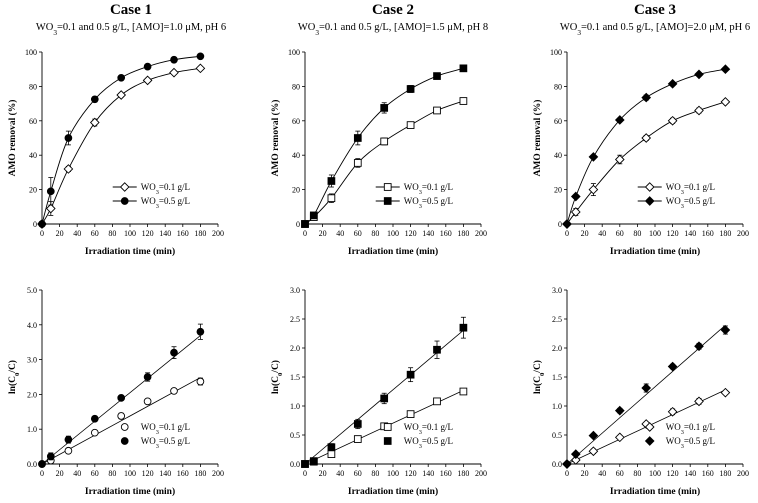 The image size is (758, 503). What do you see at coordinates (558, 86) in the screenshot?
I see `y-tick-label: 80` at bounding box center [558, 86].